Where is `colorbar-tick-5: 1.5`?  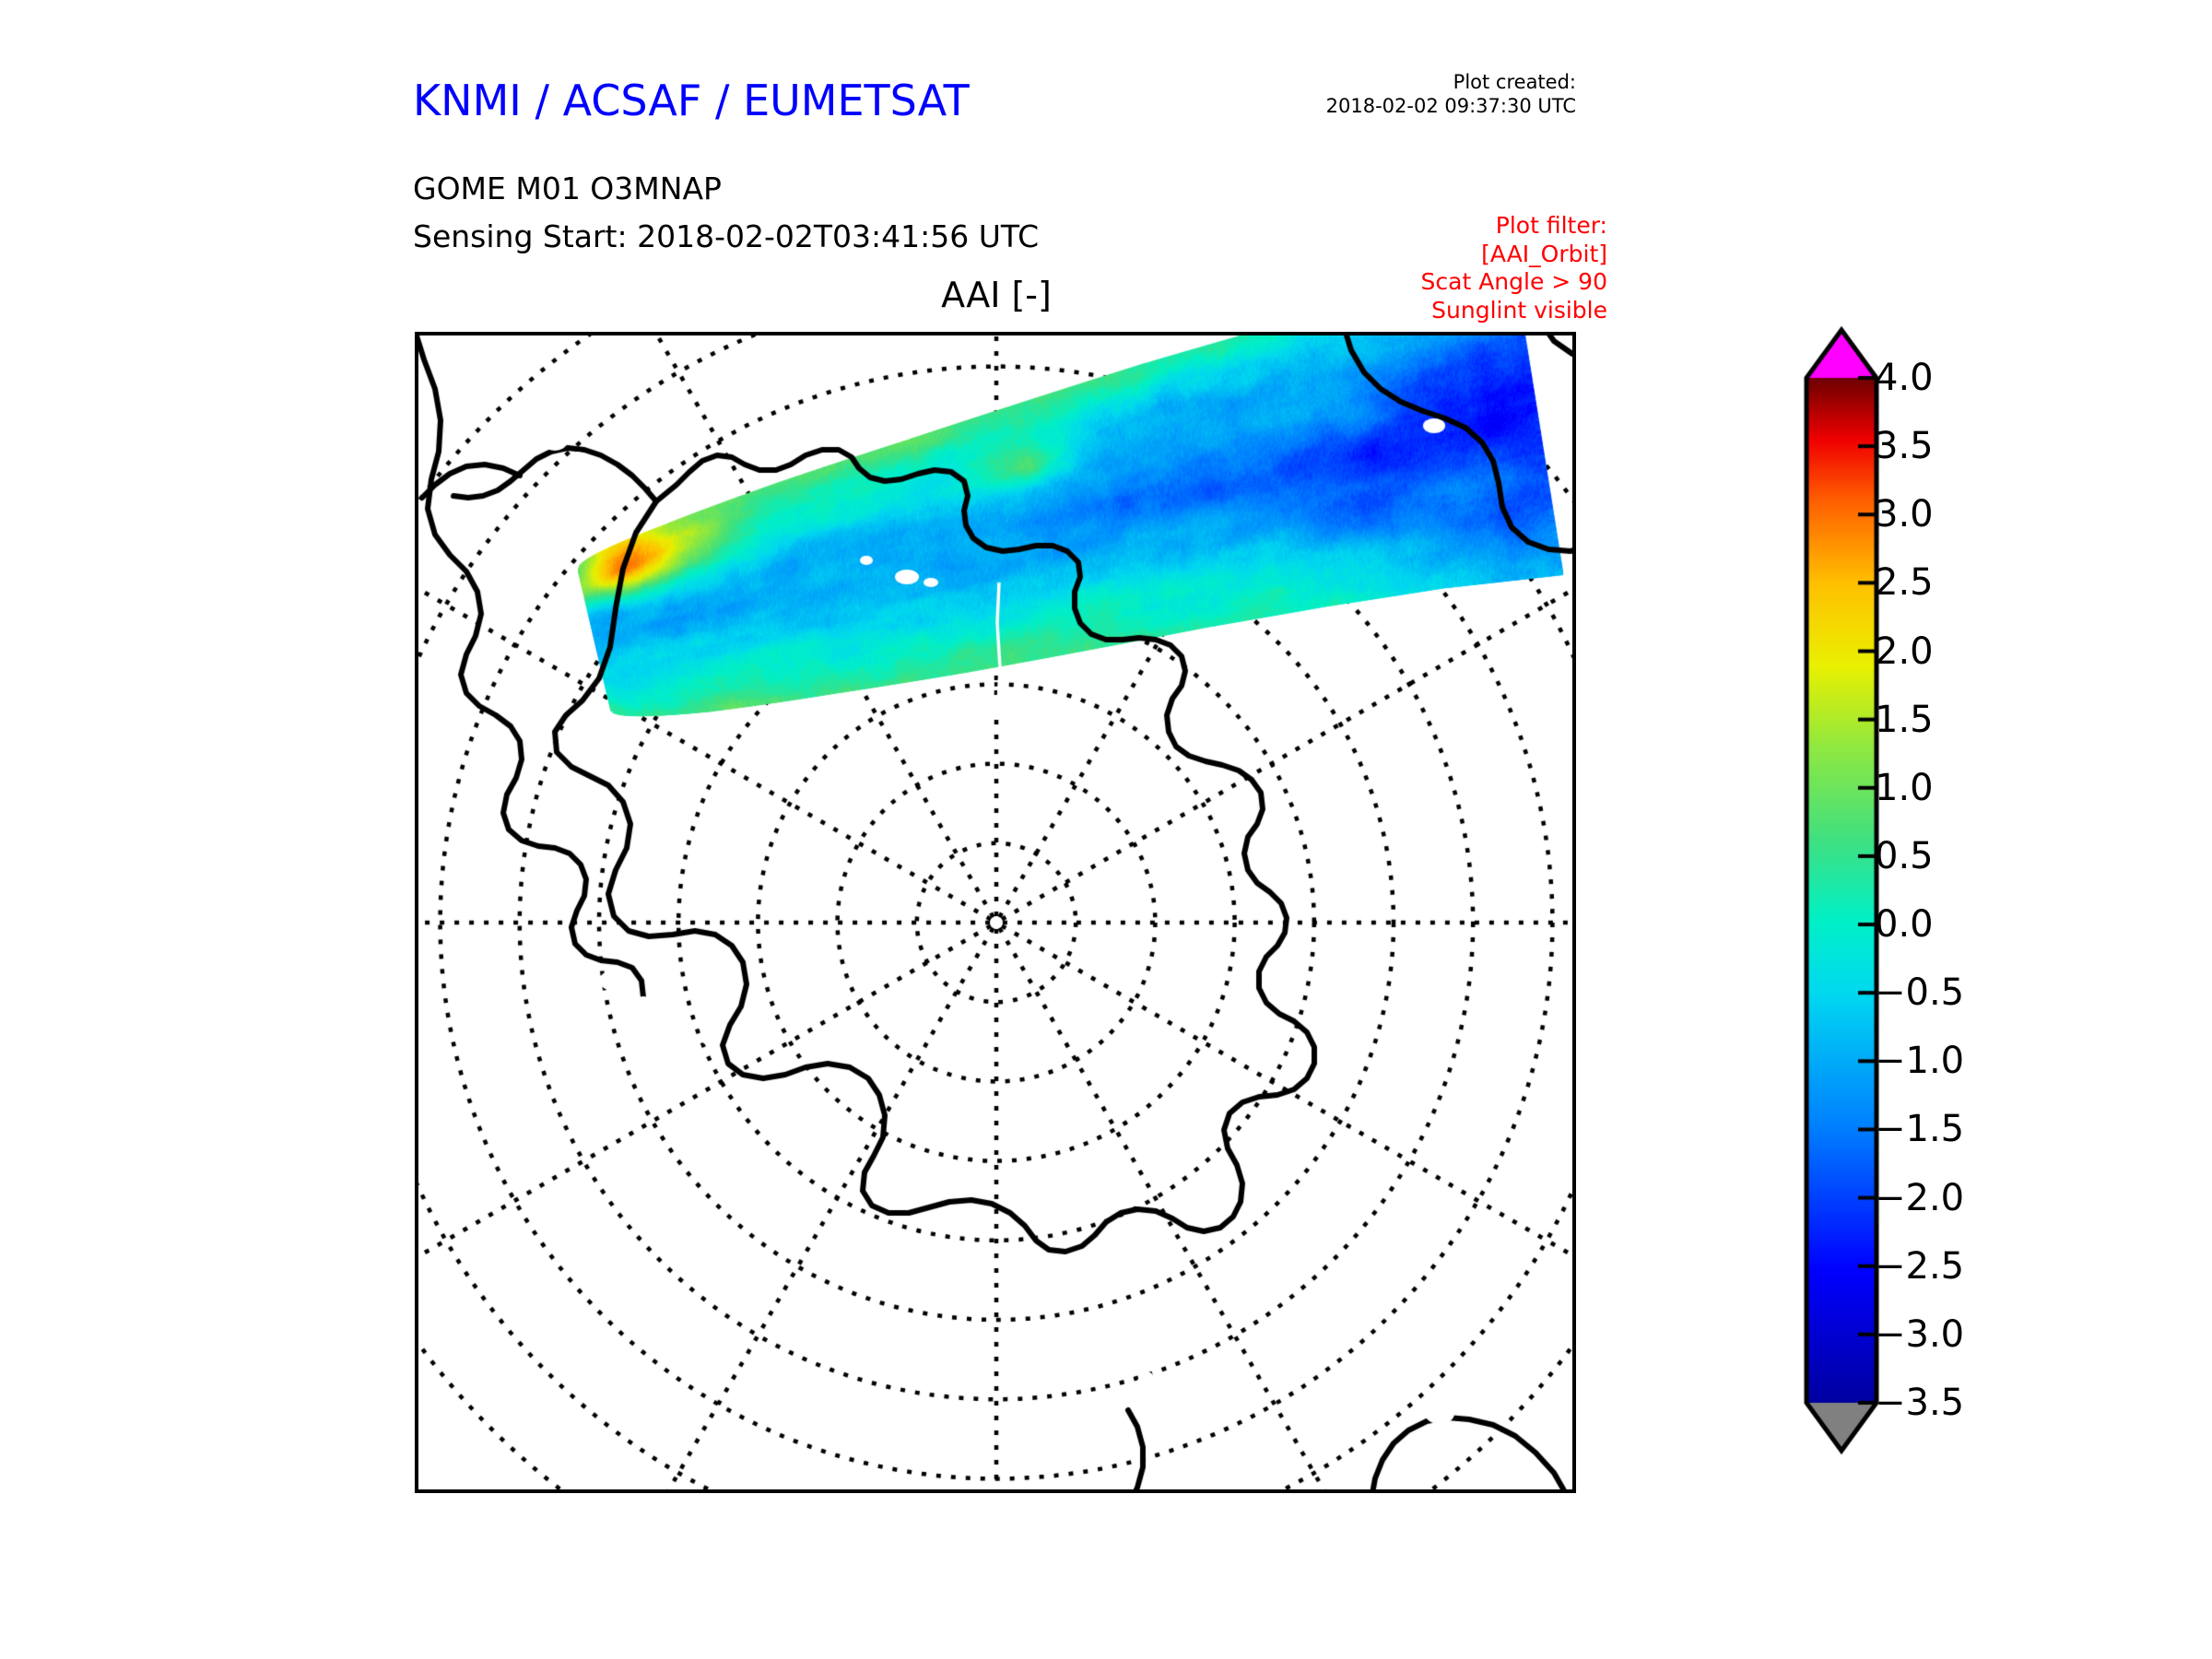 colorbar-tick-5: 1.5 is located at coordinates (1904, 719).